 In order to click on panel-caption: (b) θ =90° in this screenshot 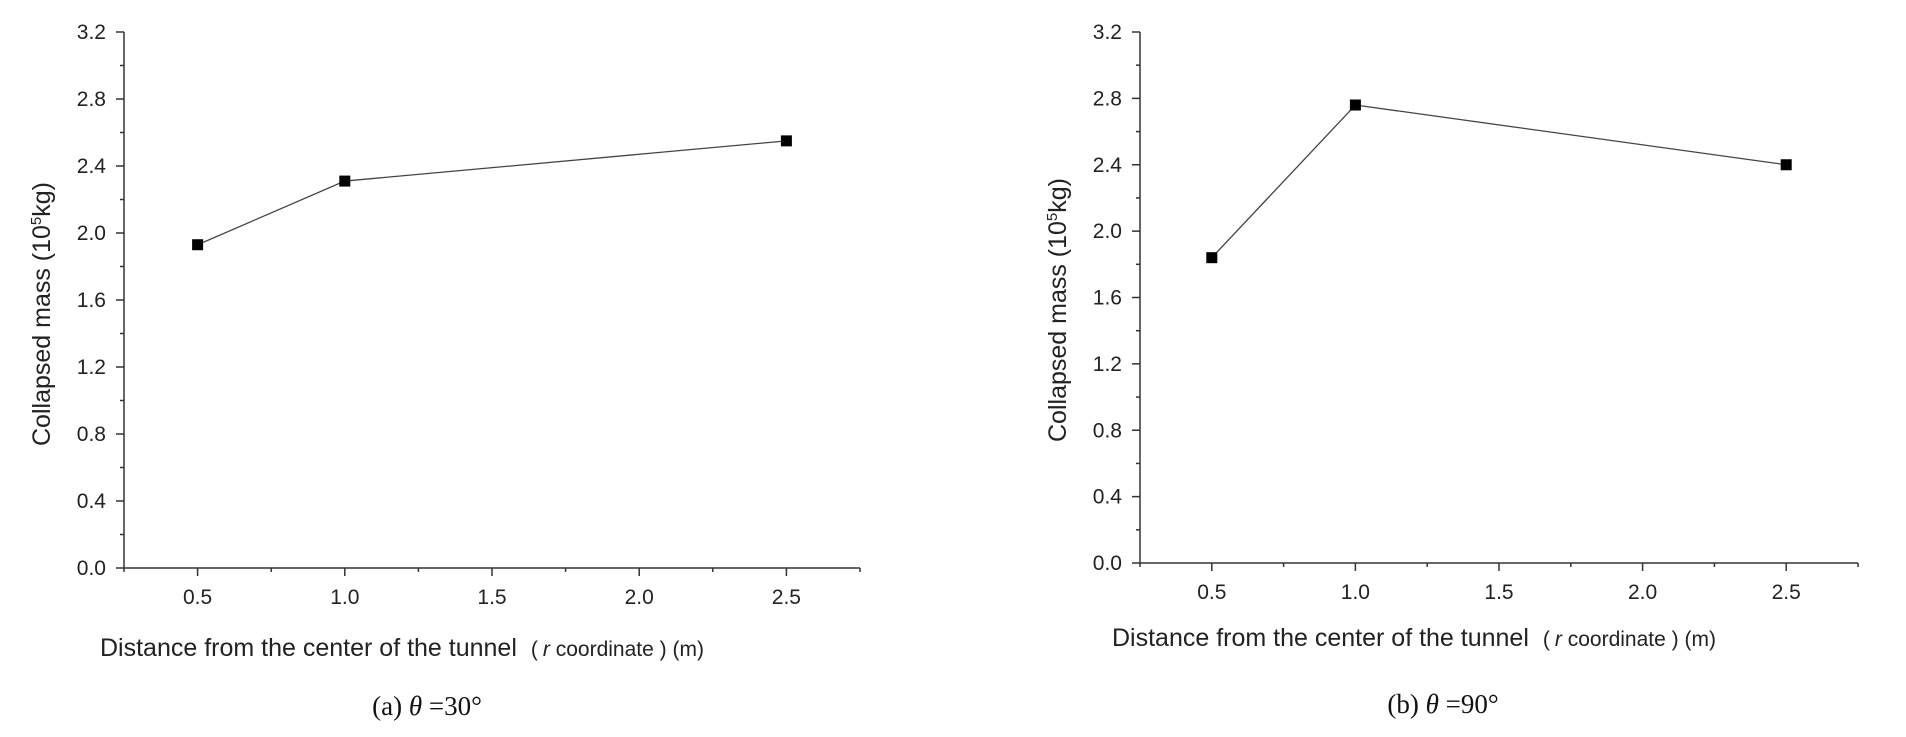, I will do `click(1442, 704)`.